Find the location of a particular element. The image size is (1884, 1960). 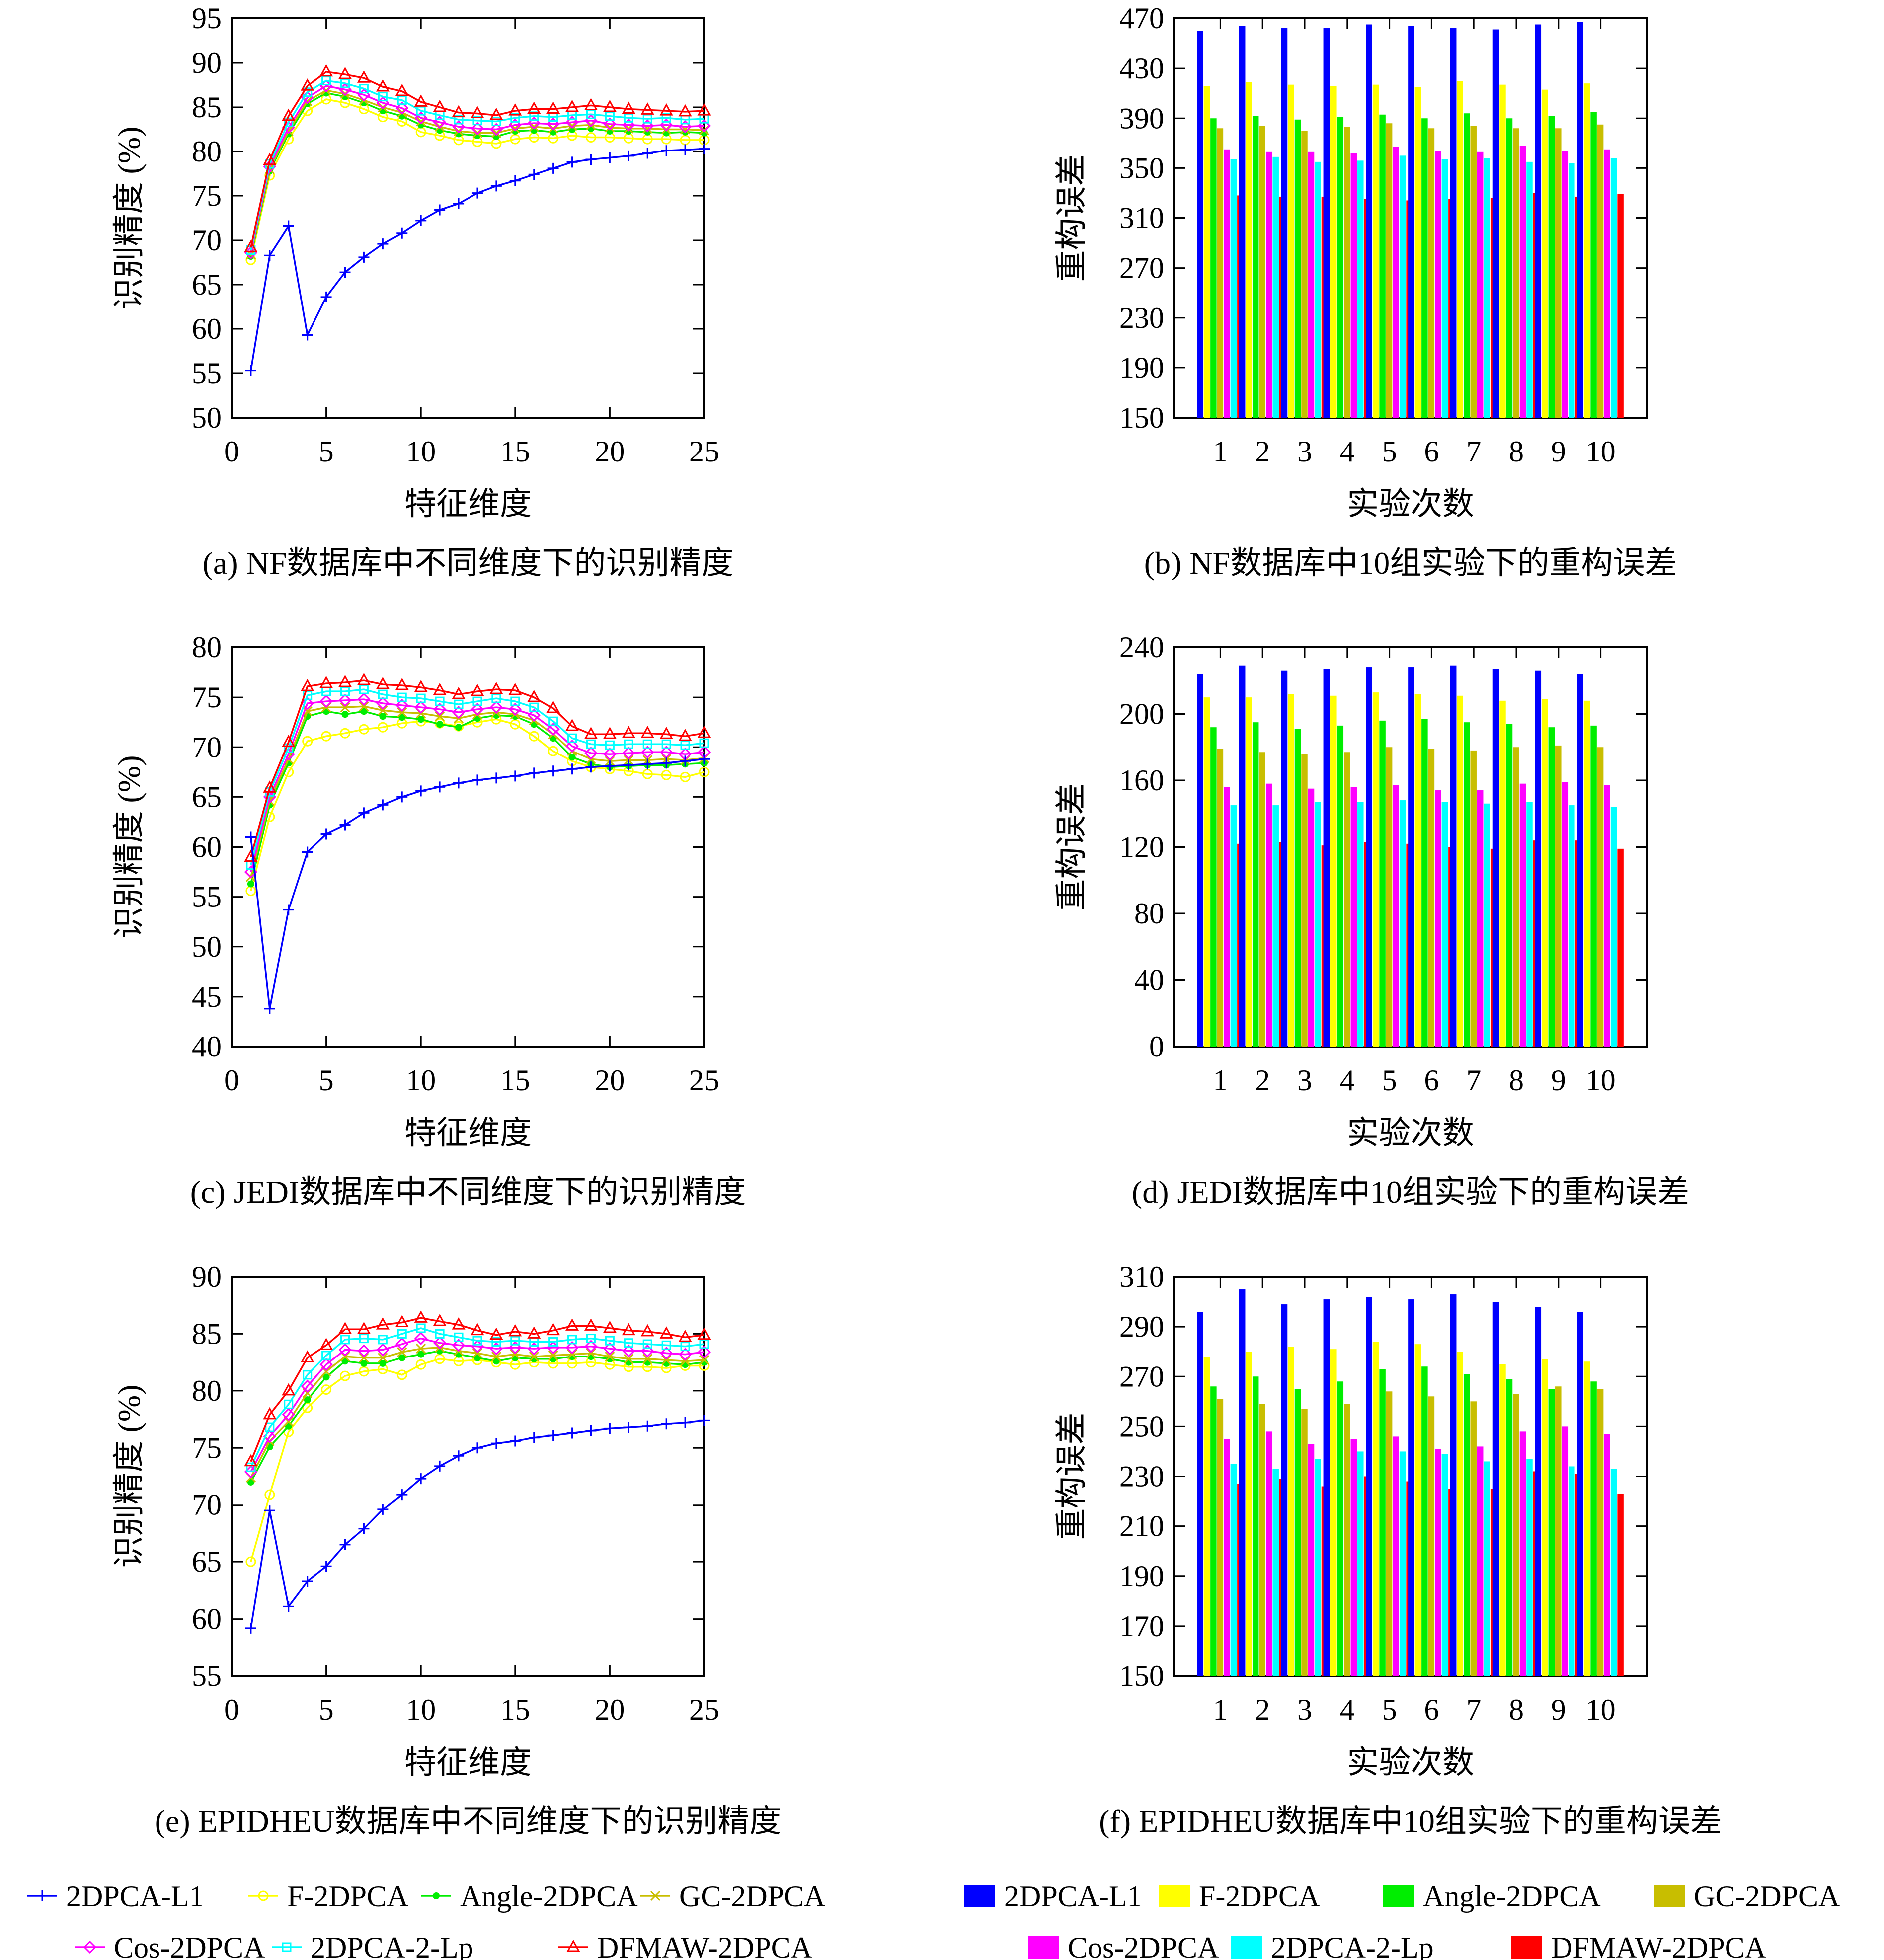

panel-caption: (d) JEDI数据库中10组实验下的重构误差 is located at coordinates (1410, 1191).